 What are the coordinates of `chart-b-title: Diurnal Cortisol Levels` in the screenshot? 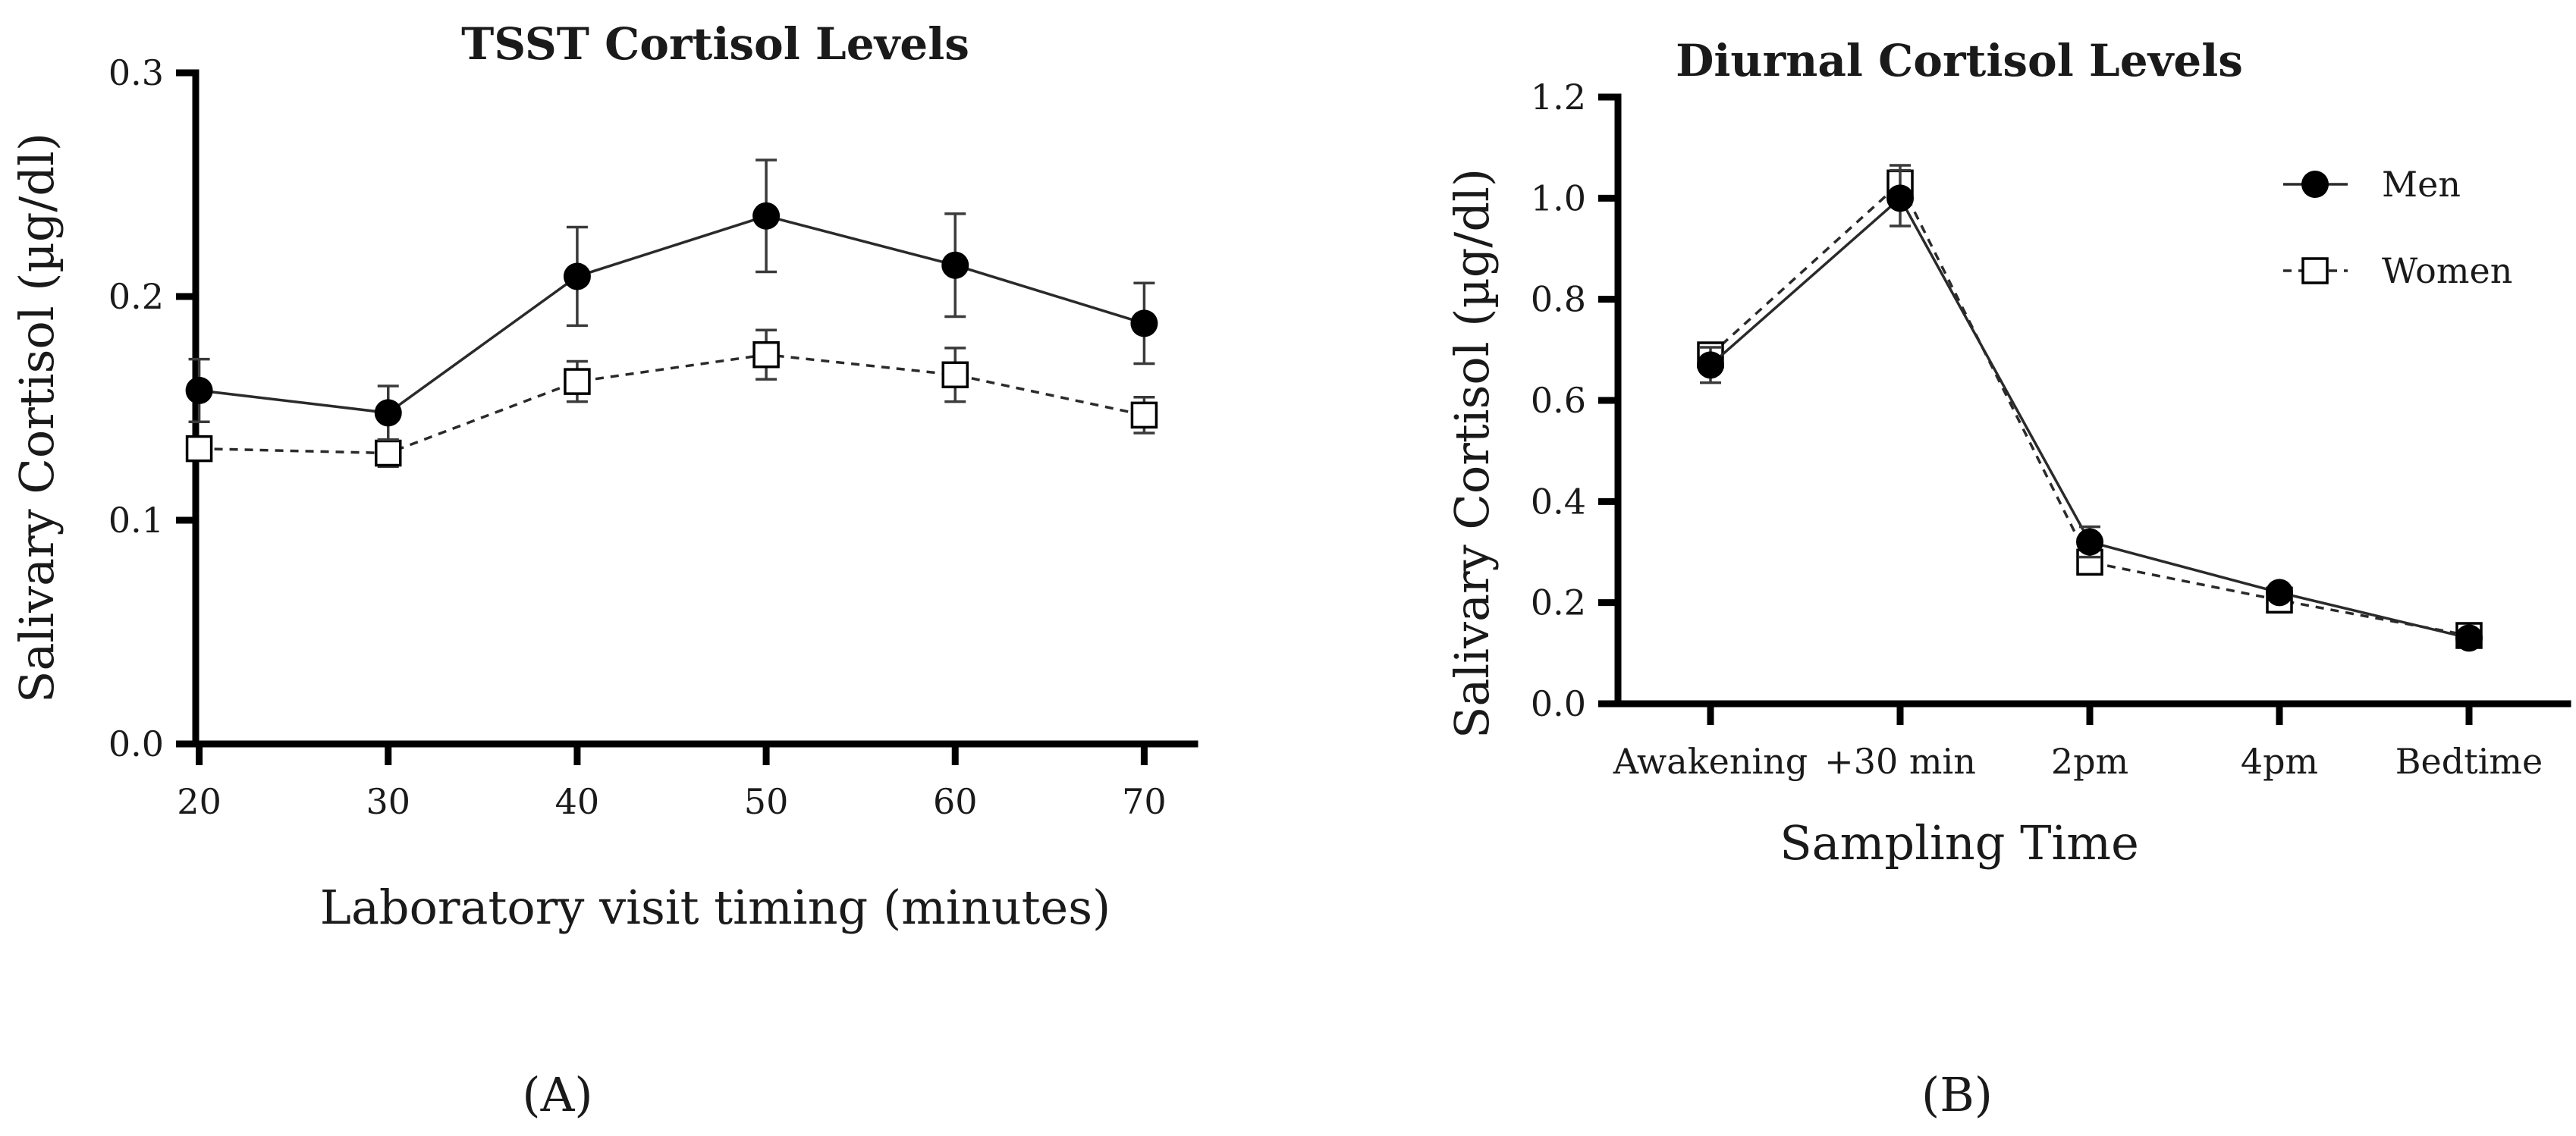 It's located at (1959, 61).